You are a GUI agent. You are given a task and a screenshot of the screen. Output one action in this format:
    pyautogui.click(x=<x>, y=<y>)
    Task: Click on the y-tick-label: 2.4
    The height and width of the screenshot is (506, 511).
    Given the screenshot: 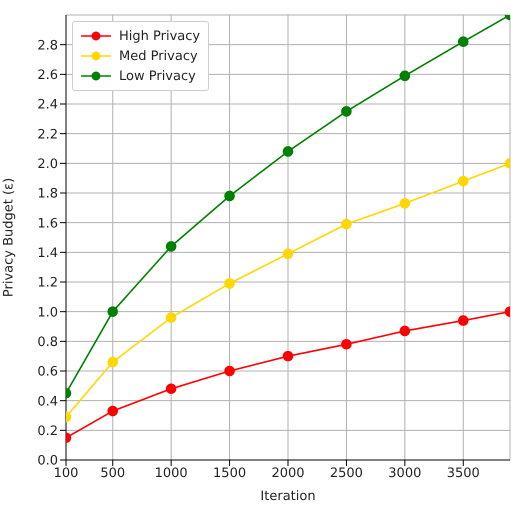 What is the action you would take?
    pyautogui.click(x=47, y=105)
    